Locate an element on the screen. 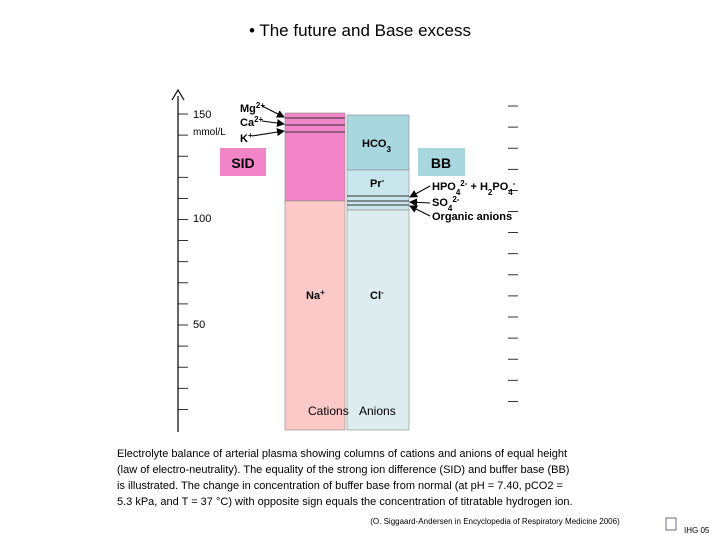 This screenshot has height=545, width=720. column-label: Cations is located at coordinates (328, 411).